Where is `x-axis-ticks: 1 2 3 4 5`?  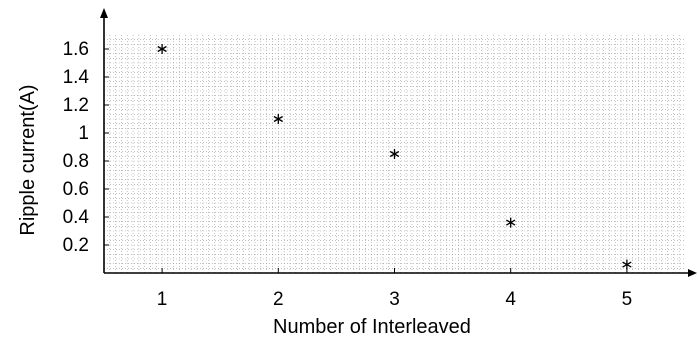 x-axis-ticks: 1 2 3 4 5 is located at coordinates (394, 289).